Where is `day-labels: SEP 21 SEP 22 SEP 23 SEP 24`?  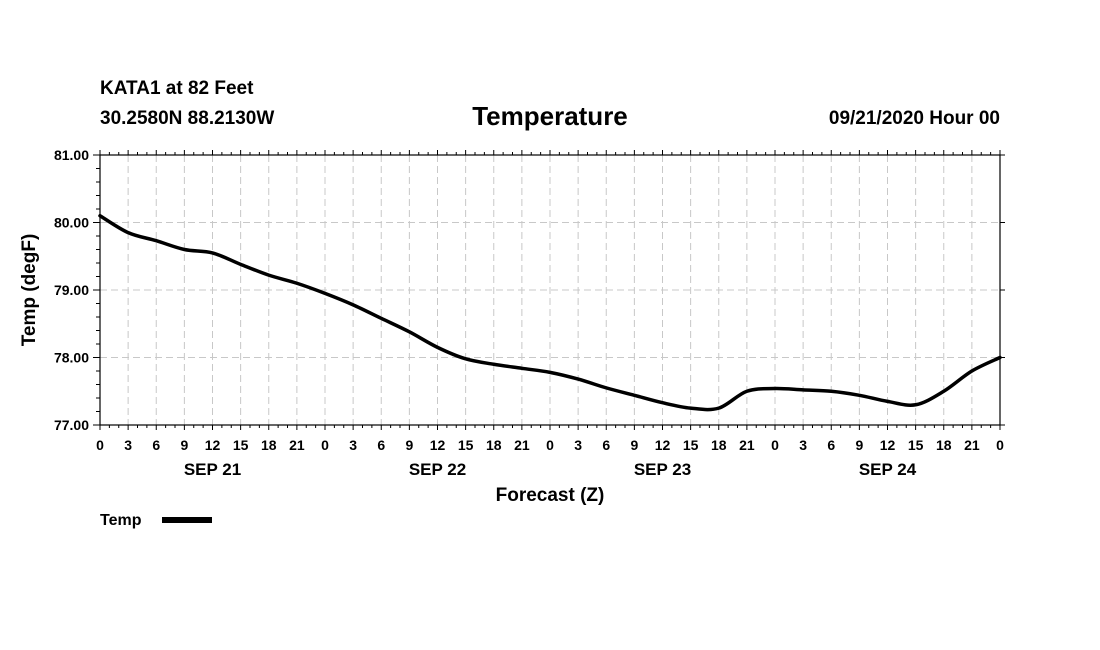 day-labels: SEP 21 SEP 22 SEP 23 SEP 24 is located at coordinates (550, 469).